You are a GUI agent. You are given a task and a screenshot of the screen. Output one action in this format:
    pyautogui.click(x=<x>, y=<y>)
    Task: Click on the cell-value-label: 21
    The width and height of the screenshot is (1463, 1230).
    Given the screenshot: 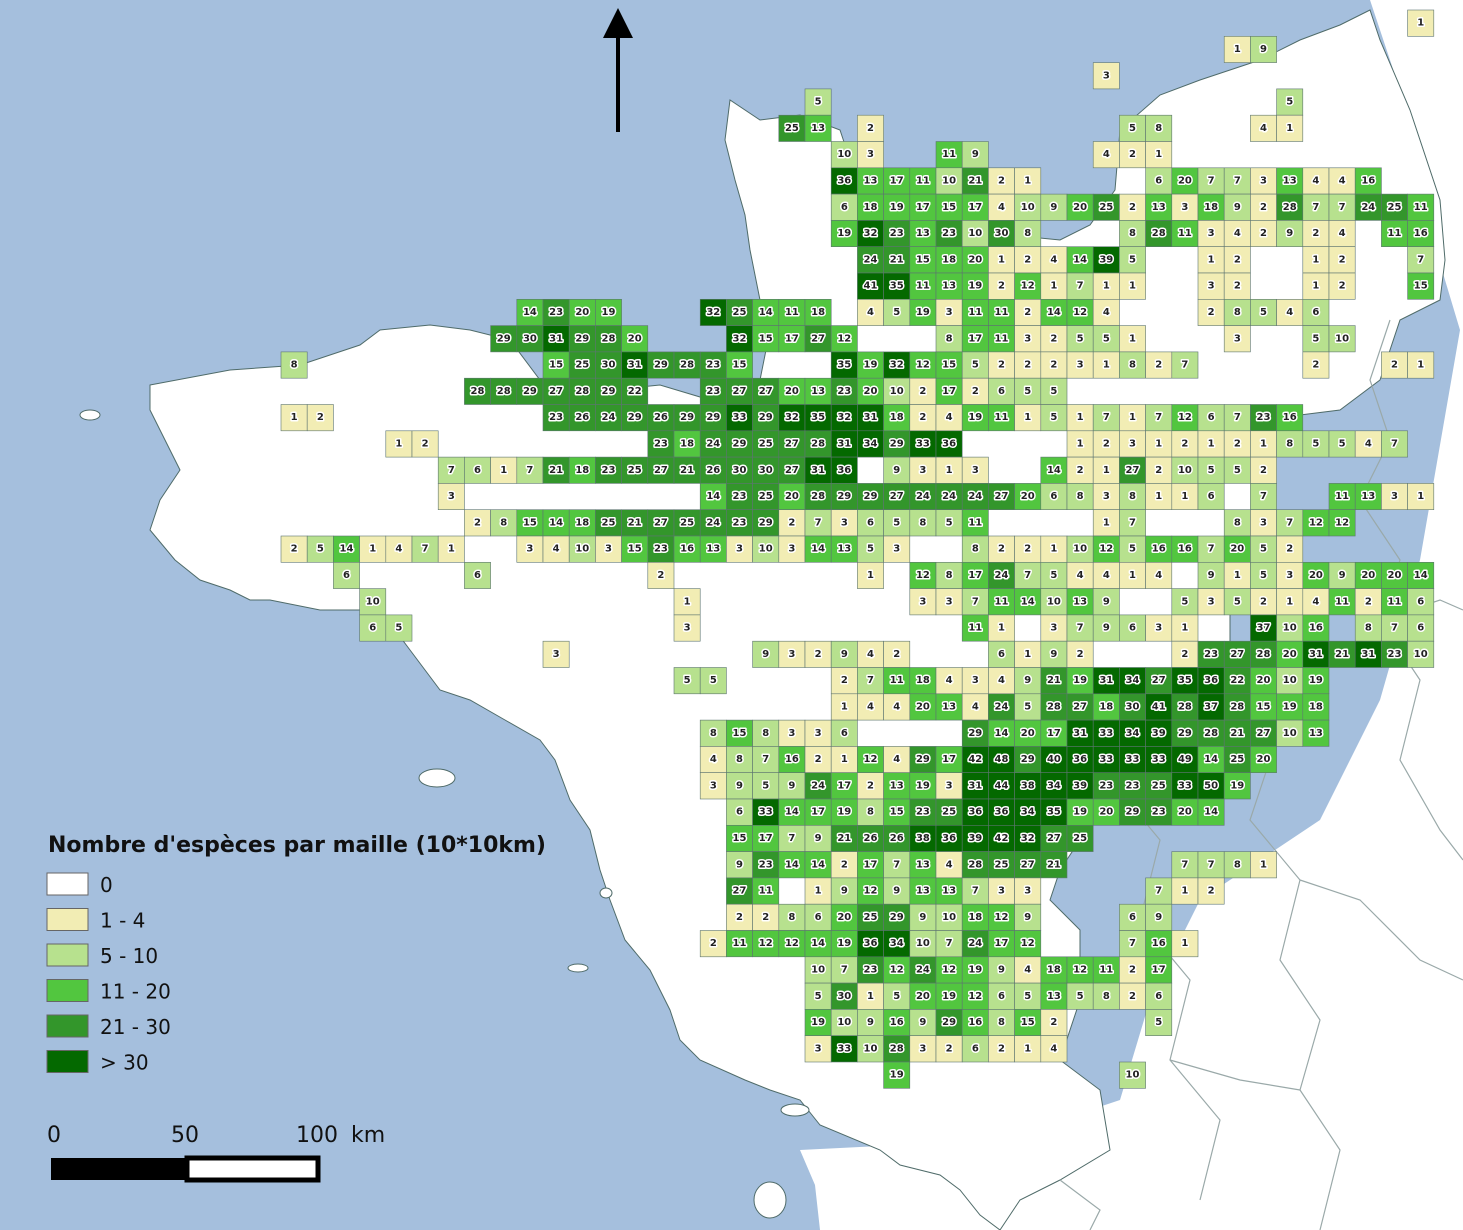 What is the action you would take?
    pyautogui.click(x=975, y=181)
    